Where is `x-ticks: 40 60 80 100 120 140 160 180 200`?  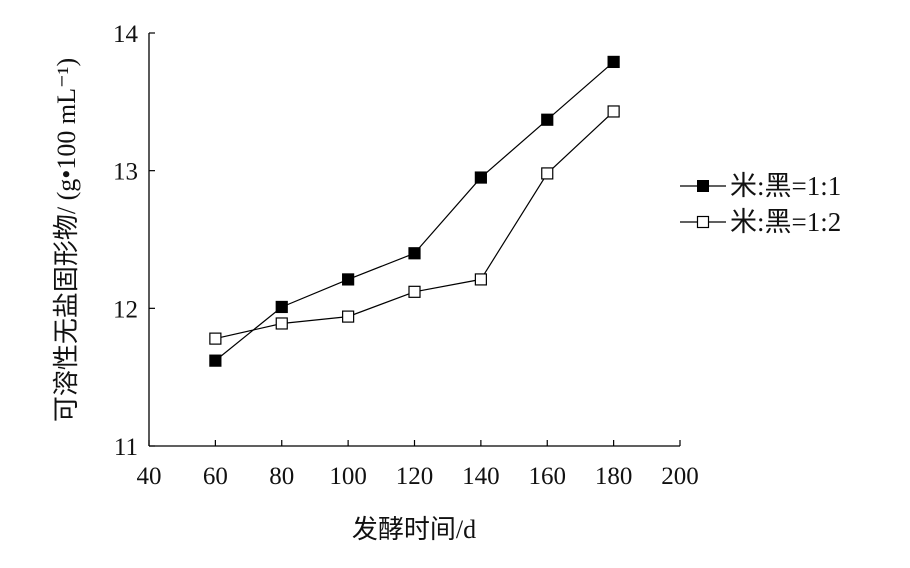 x-ticks: 40 60 80 100 120 140 160 180 200 is located at coordinates (418, 465).